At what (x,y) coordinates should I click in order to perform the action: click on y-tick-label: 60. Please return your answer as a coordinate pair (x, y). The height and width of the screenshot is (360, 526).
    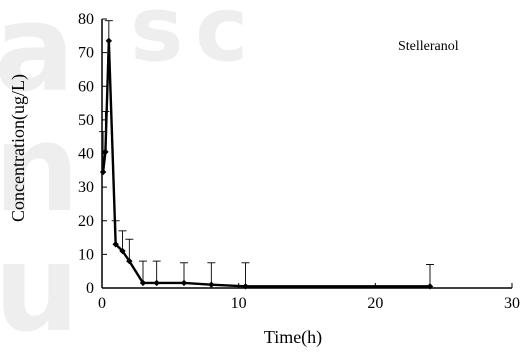
    Looking at the image, I should click on (86, 86).